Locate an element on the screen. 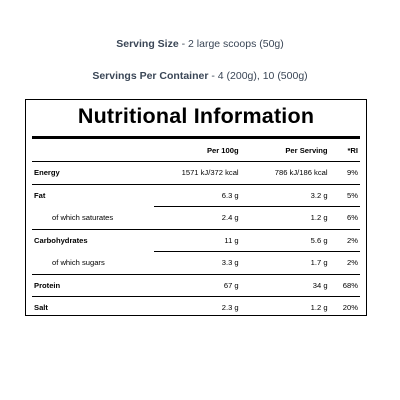 The image size is (400, 400). nutrient-name: of which sugars is located at coordinates (93, 263).